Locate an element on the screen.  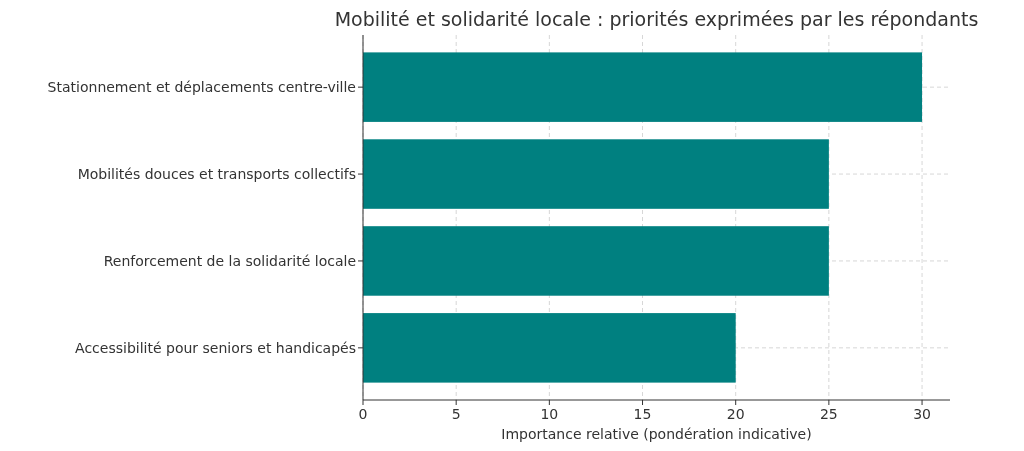
y-tick-label: Mobilités douces et transports collectifs is located at coordinates (216, 173).